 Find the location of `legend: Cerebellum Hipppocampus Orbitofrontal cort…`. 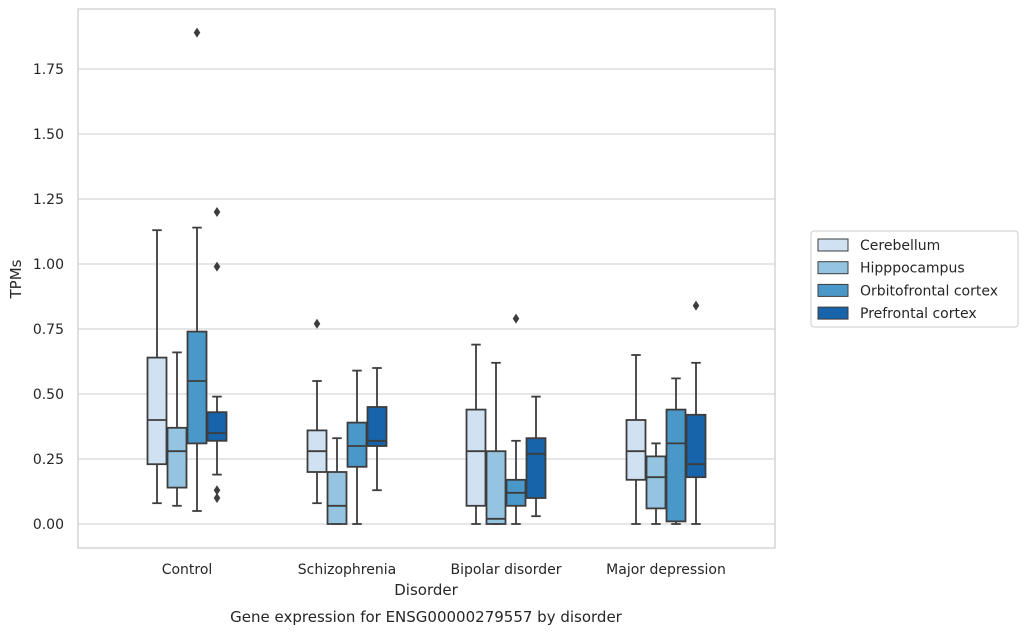

legend: Cerebellum Hipppocampus Orbitofrontal cort… is located at coordinates (914, 279).